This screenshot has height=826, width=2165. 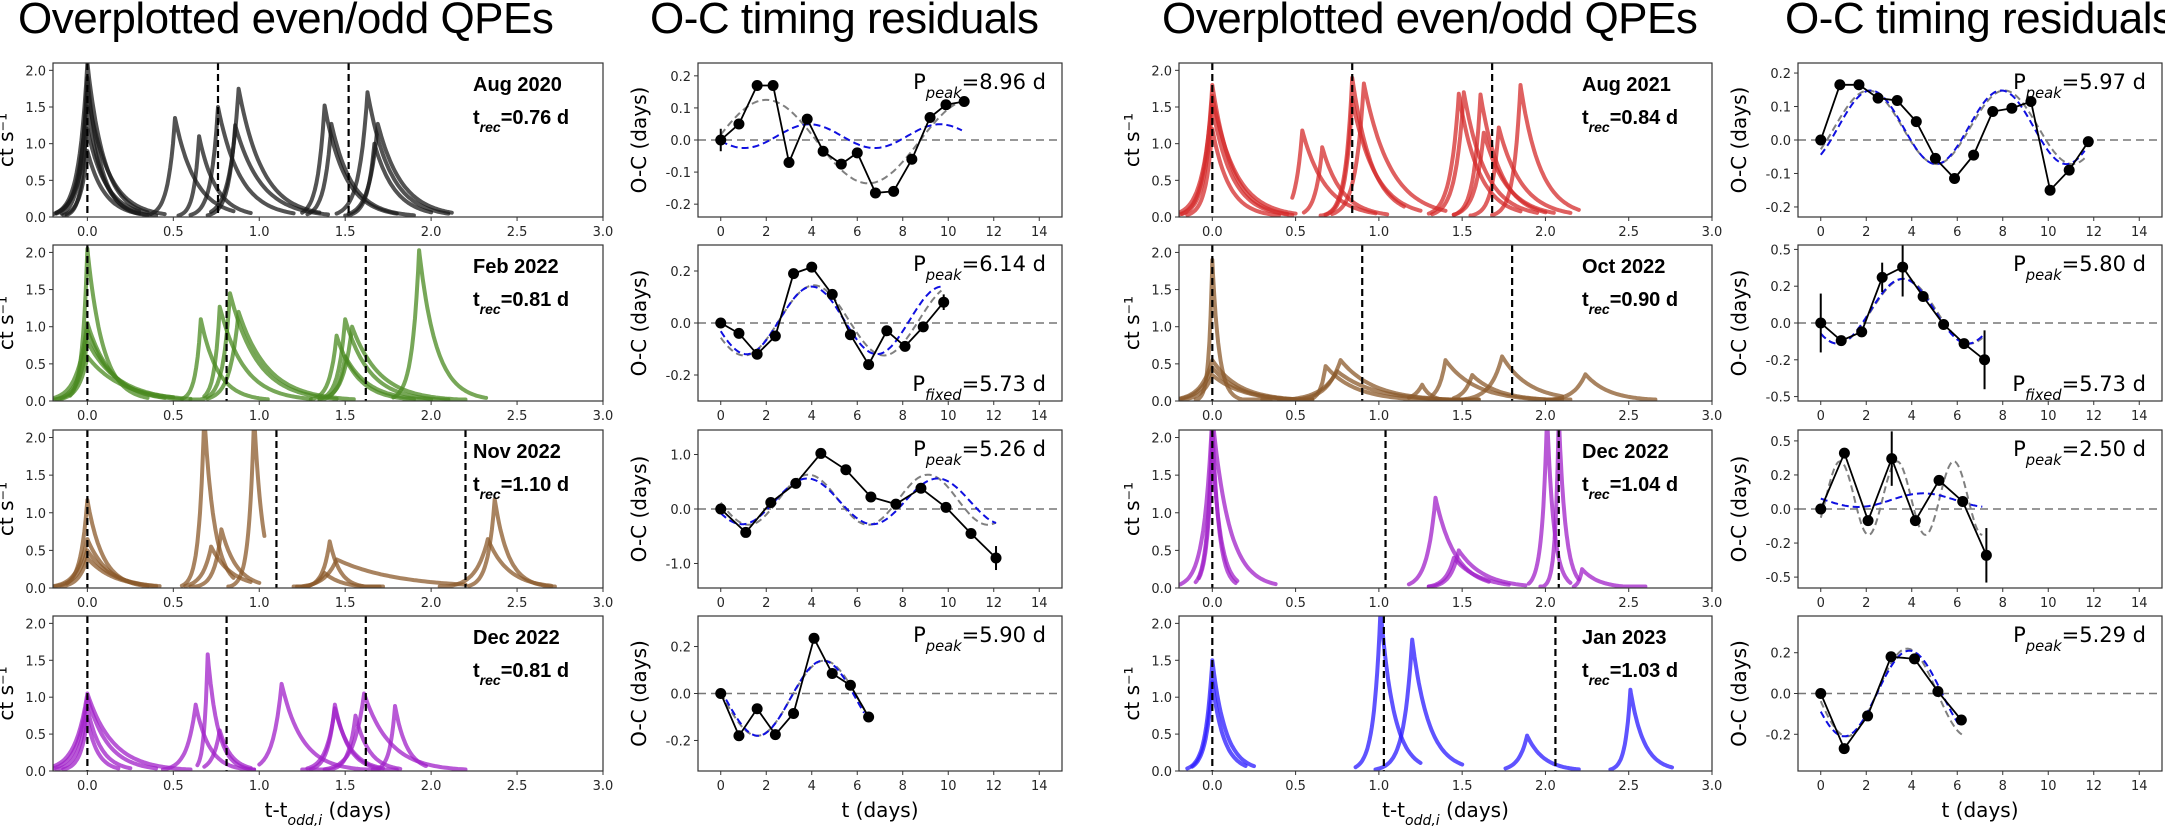 I want to click on x-tick-label: 3.0, so click(x=603, y=232).